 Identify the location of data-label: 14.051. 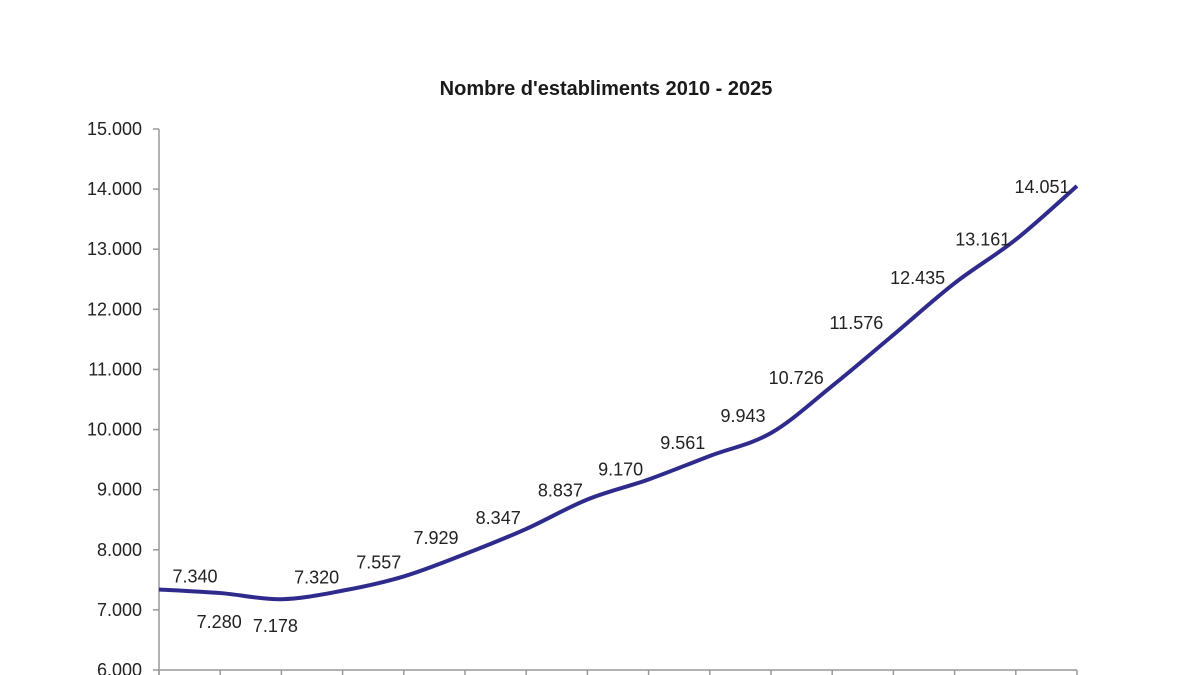
(1041, 187).